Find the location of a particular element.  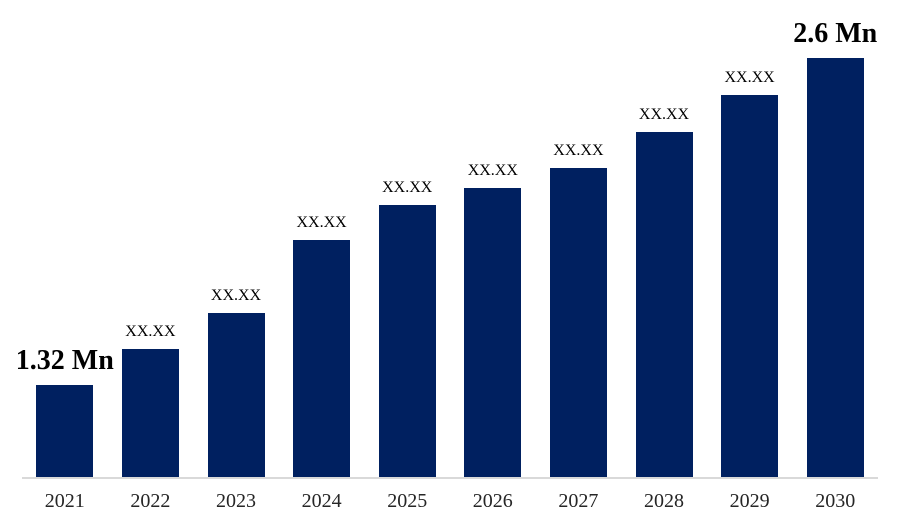

data-label-2023: XX.XX is located at coordinates (236, 296).